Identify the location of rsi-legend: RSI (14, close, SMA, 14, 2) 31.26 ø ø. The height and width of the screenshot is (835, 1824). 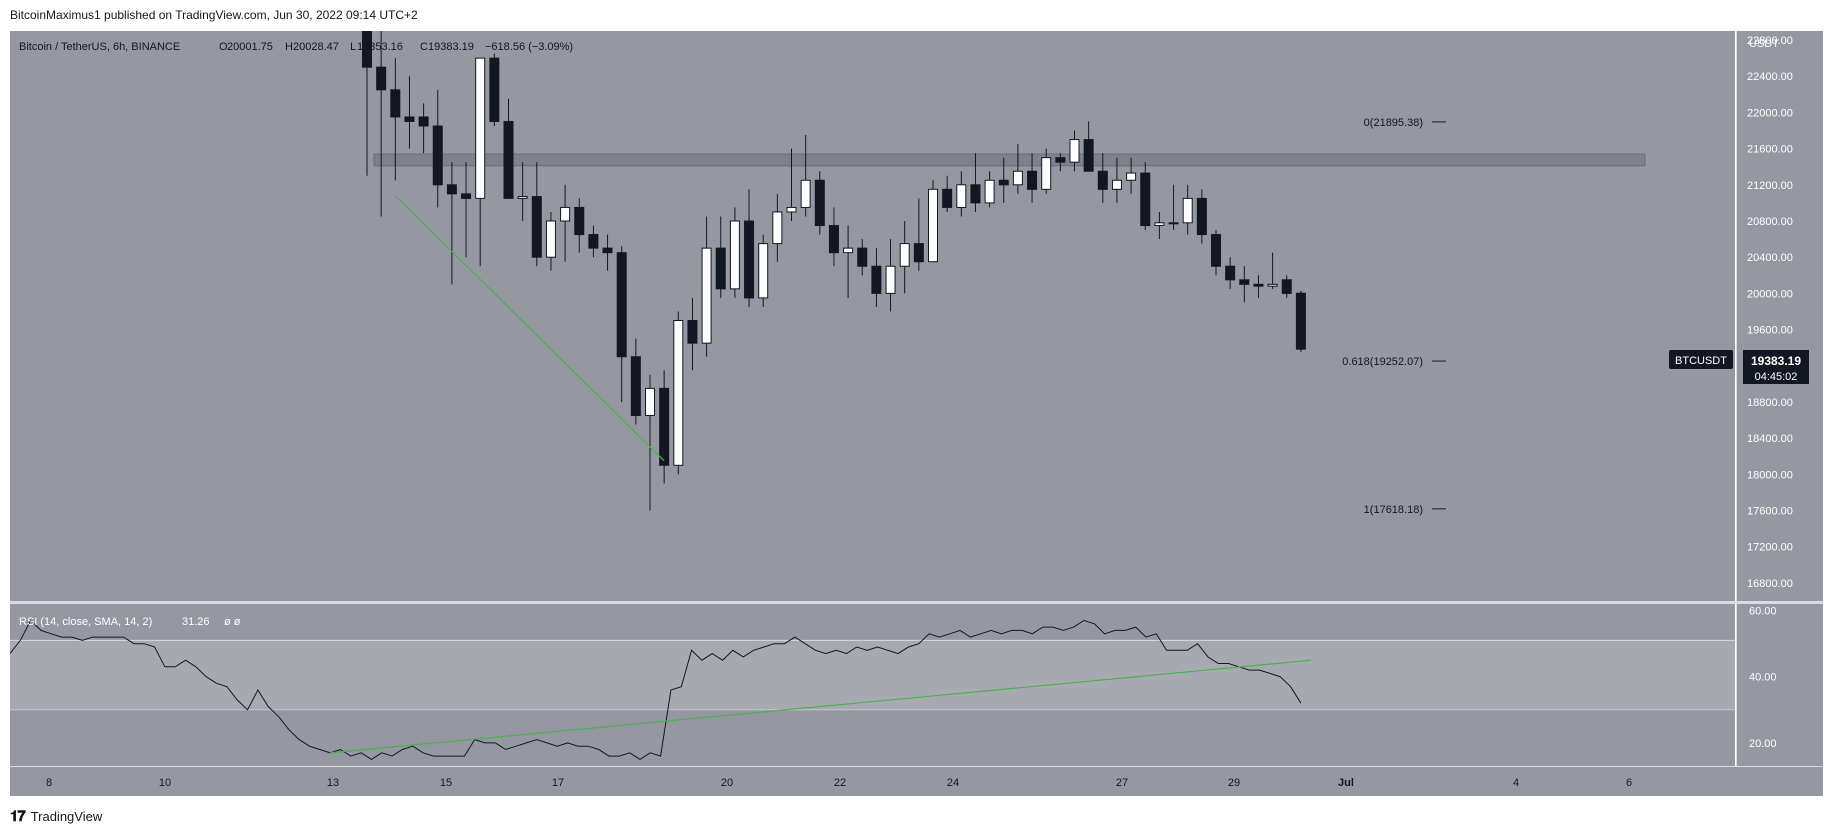
(130, 622).